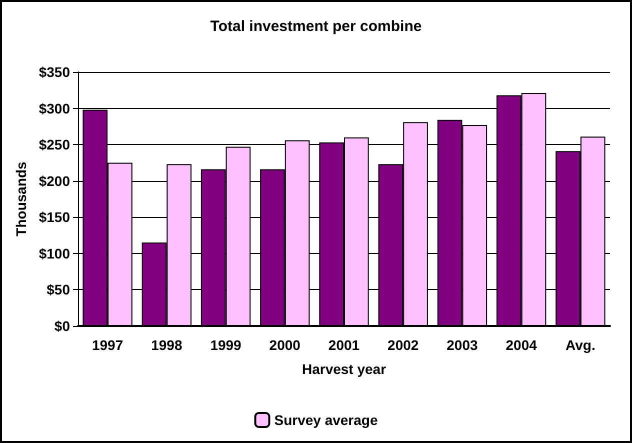  I want to click on y-tick-label: $300, so click(54, 108).